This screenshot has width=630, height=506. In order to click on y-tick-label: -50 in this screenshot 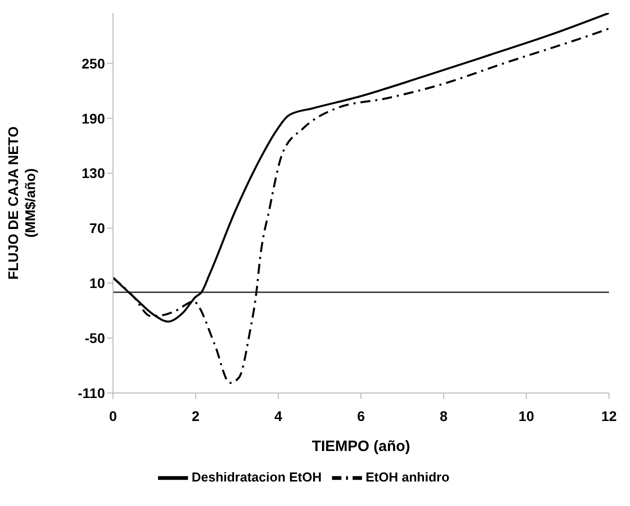, I will do `click(95, 338)`.